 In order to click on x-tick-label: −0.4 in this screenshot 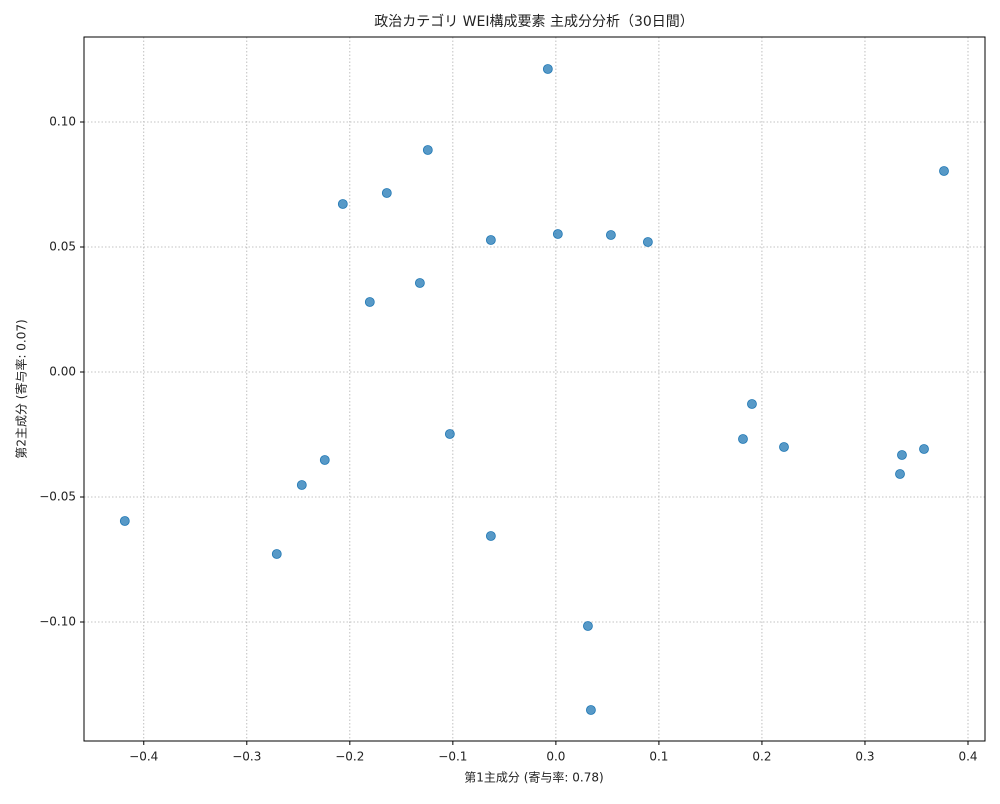, I will do `click(143, 757)`.